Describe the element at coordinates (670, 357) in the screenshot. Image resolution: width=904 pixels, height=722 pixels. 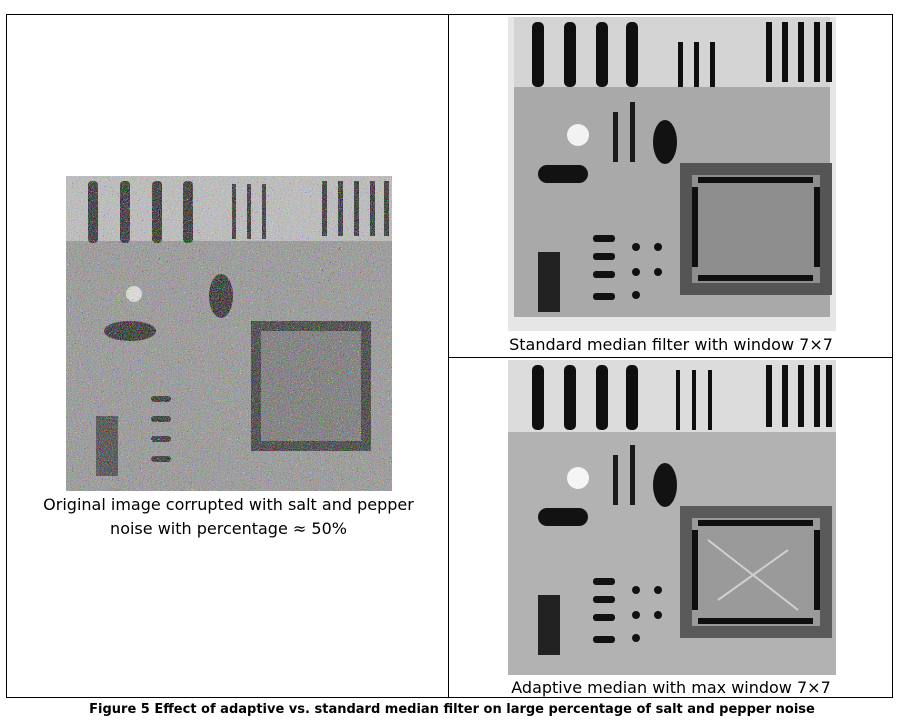
I see `table-divider-horizontal` at that location.